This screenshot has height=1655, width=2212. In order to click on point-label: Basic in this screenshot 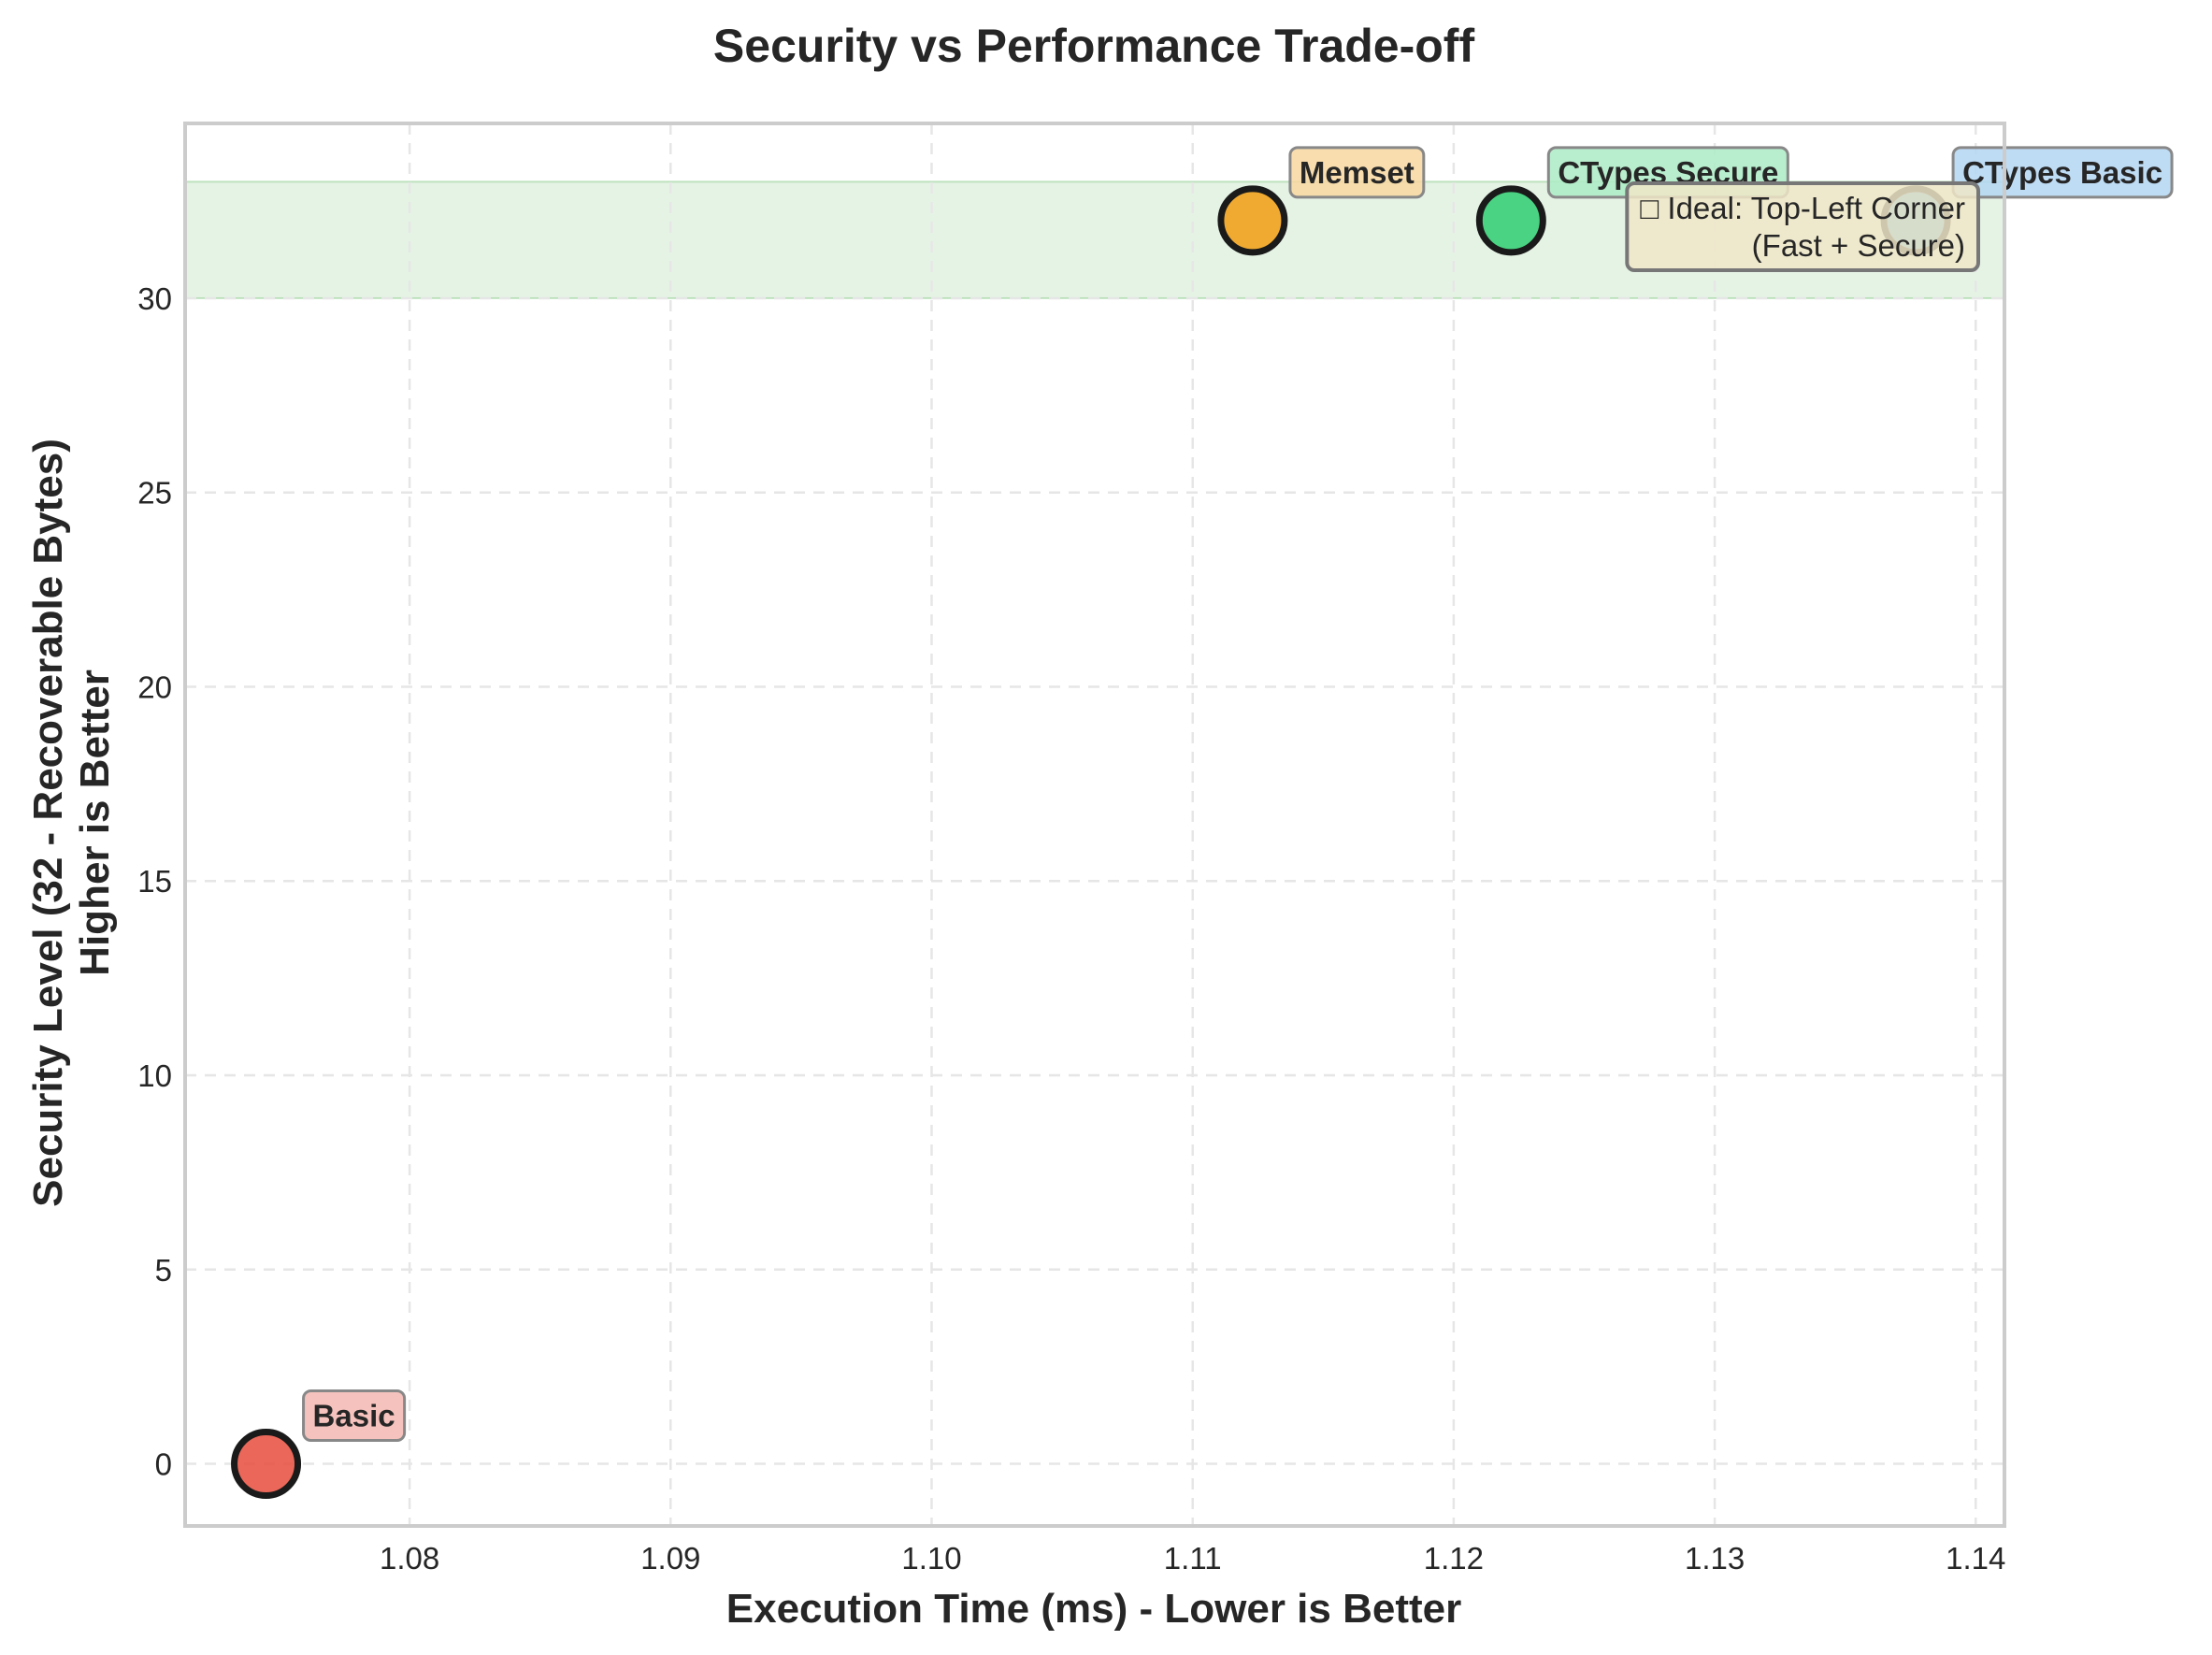, I will do `click(354, 1416)`.